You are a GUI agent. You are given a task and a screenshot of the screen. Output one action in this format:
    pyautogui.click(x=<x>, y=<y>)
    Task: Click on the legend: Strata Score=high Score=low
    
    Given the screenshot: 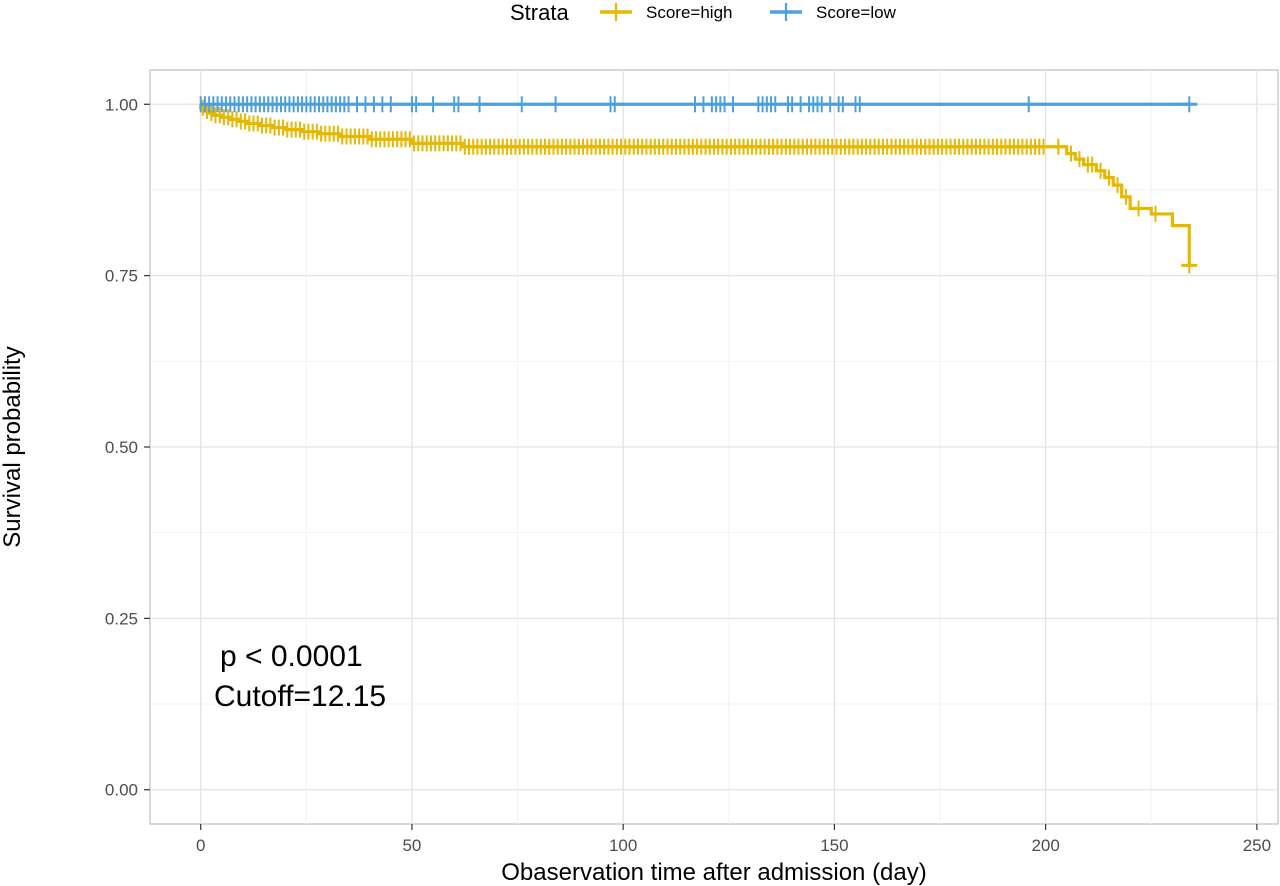 What is the action you would take?
    pyautogui.click(x=703, y=12)
    